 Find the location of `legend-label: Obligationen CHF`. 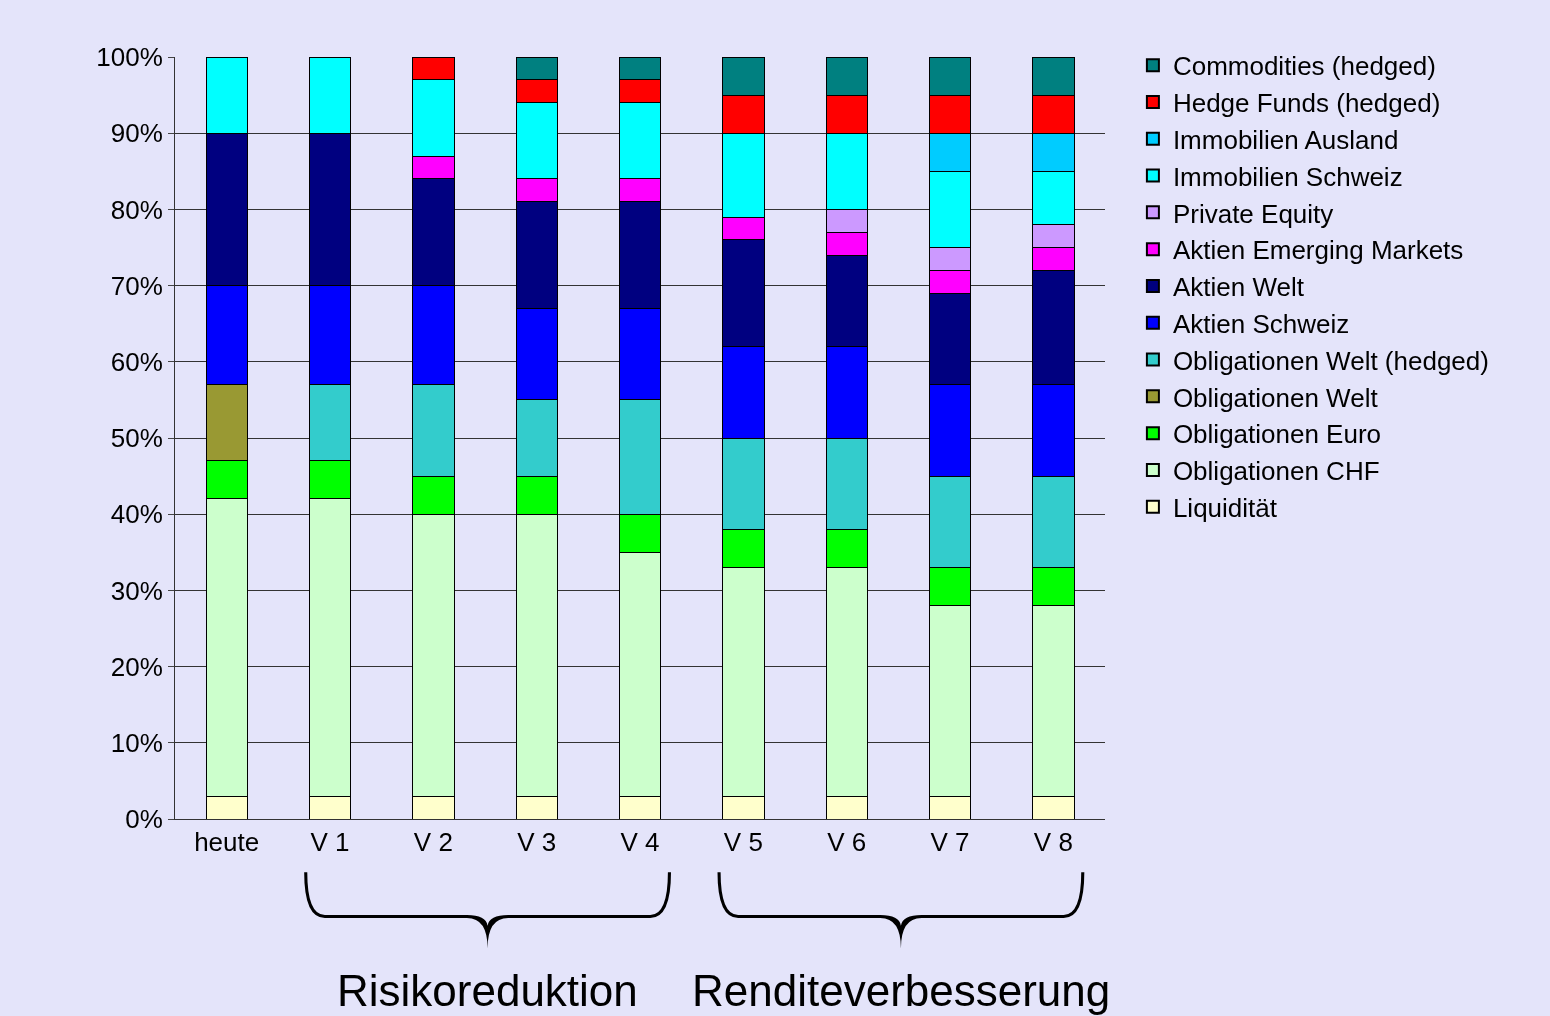

legend-label: Obligationen CHF is located at coordinates (1276, 471).